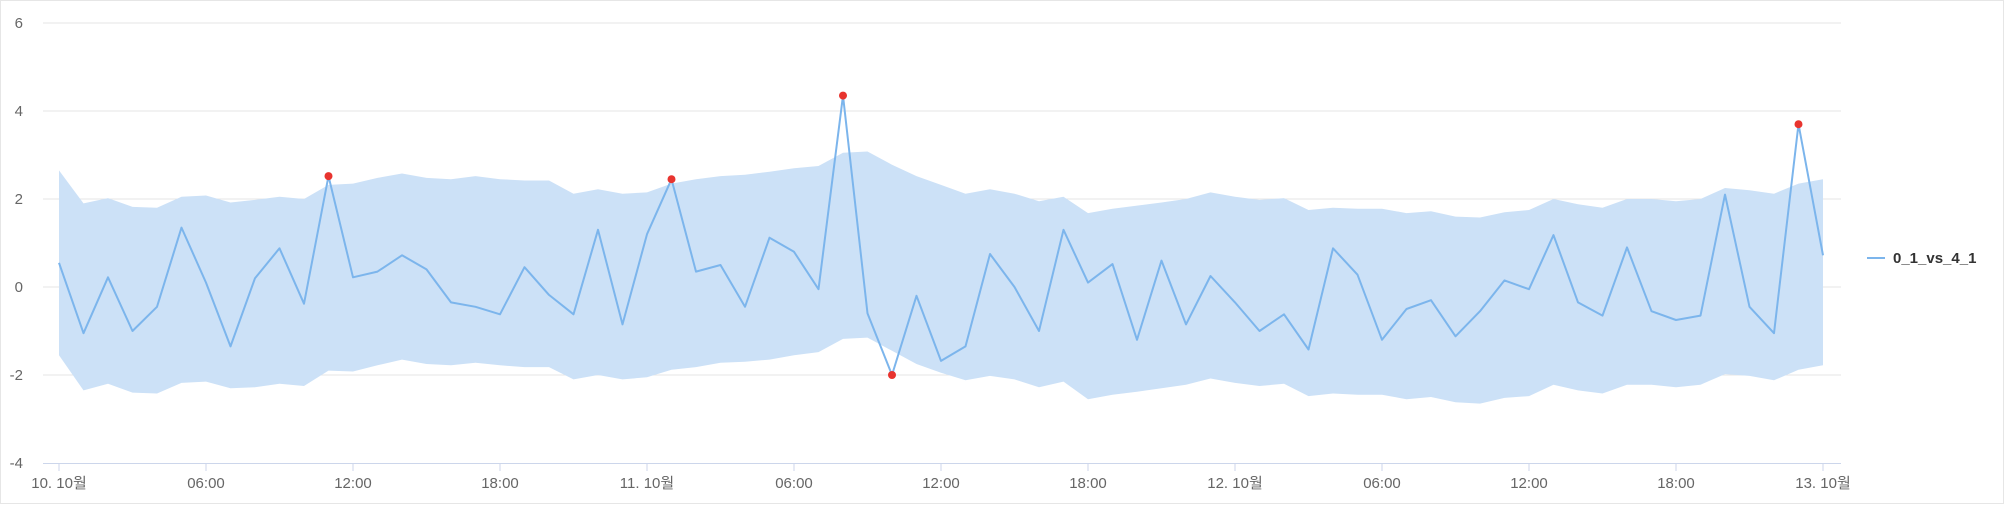 The image size is (2004, 505). What do you see at coordinates (16, 375) in the screenshot?
I see `y-tick-label: -2` at bounding box center [16, 375].